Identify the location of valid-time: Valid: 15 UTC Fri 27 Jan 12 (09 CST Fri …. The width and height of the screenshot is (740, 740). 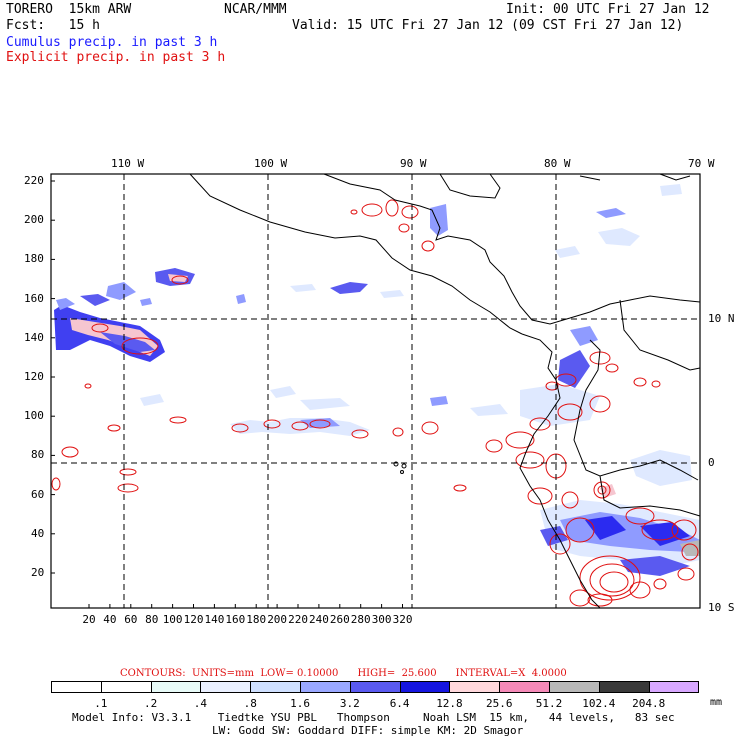
(488, 25).